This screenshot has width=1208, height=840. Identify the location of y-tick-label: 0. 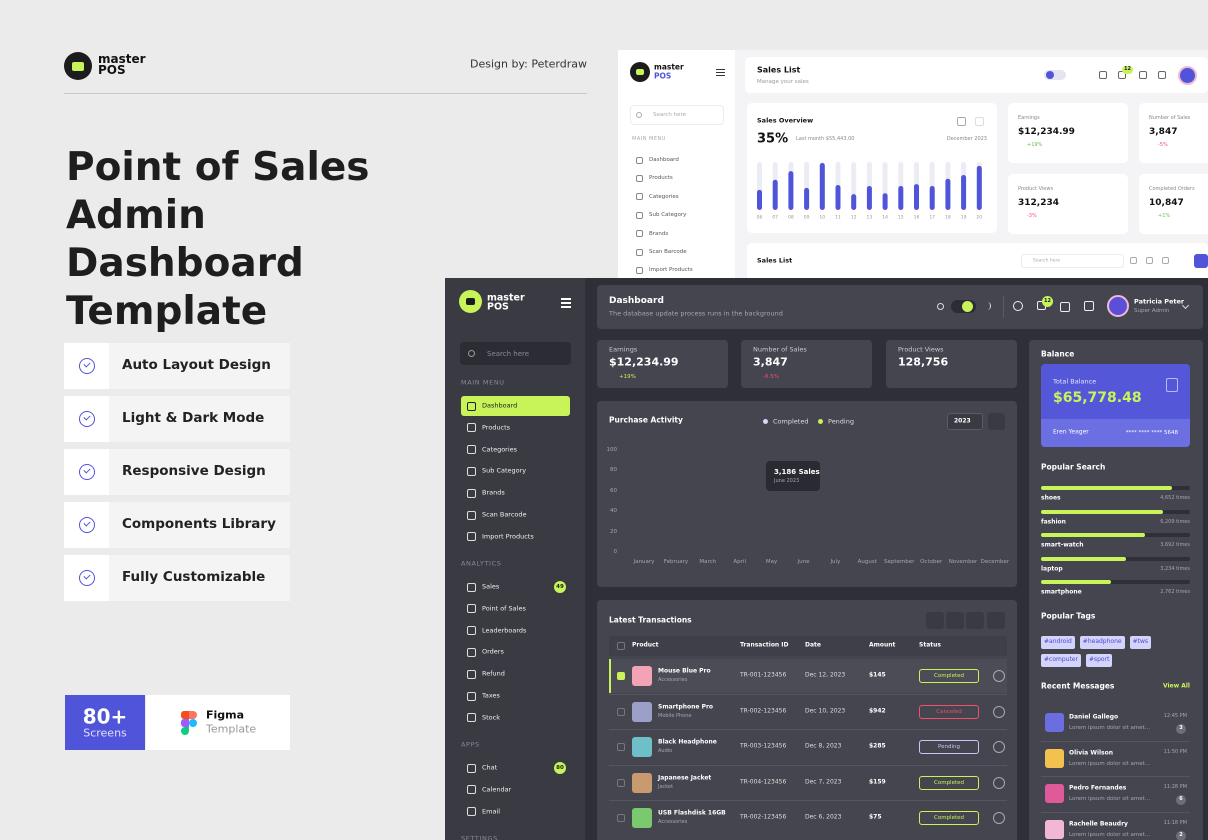
(615, 551).